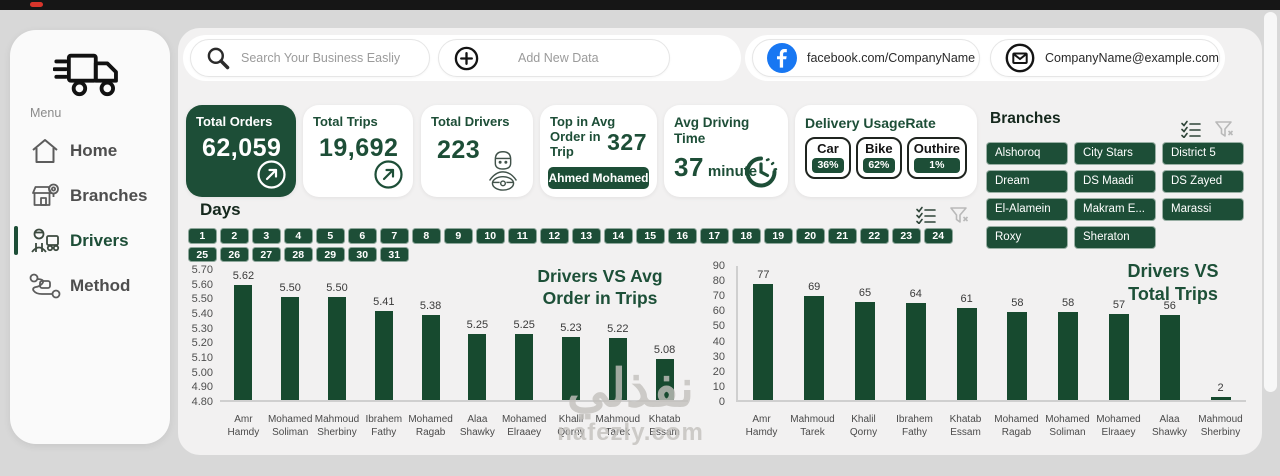  Describe the element at coordinates (1020, 58) in the screenshot. I see `envelope-icon` at that location.